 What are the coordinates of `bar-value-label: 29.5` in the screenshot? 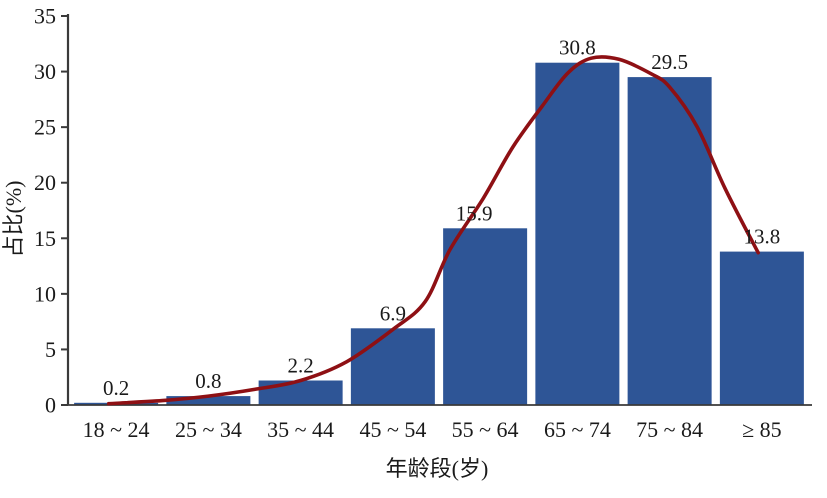 It's located at (669, 62).